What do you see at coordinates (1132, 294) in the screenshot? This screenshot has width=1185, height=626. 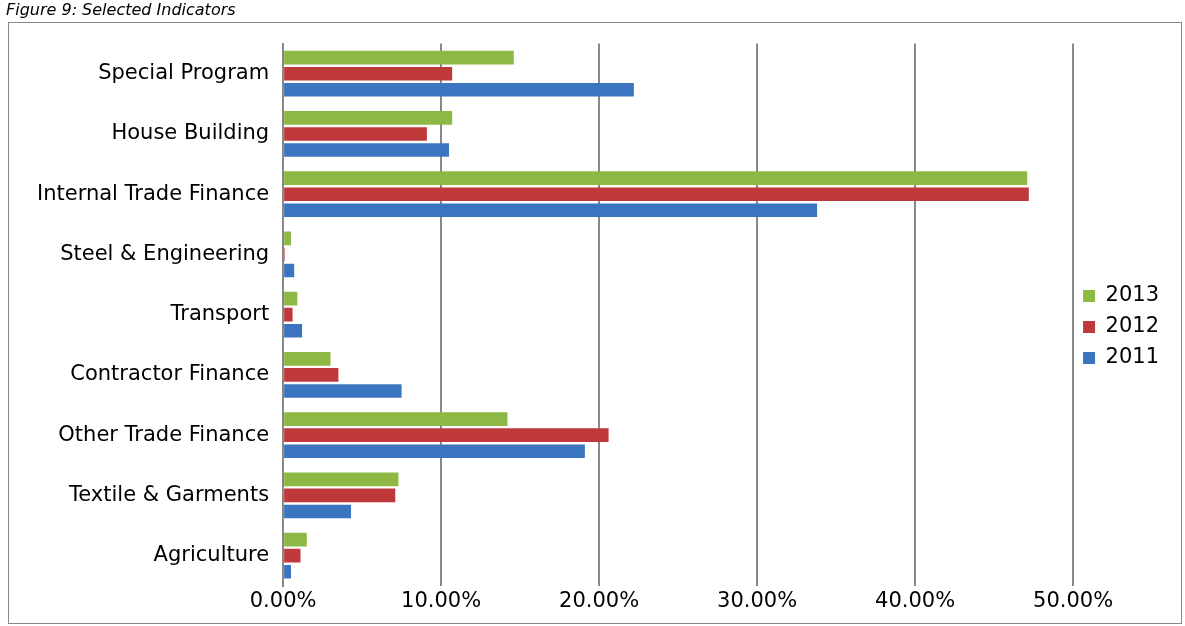 I see `legend-label: 2013` at bounding box center [1132, 294].